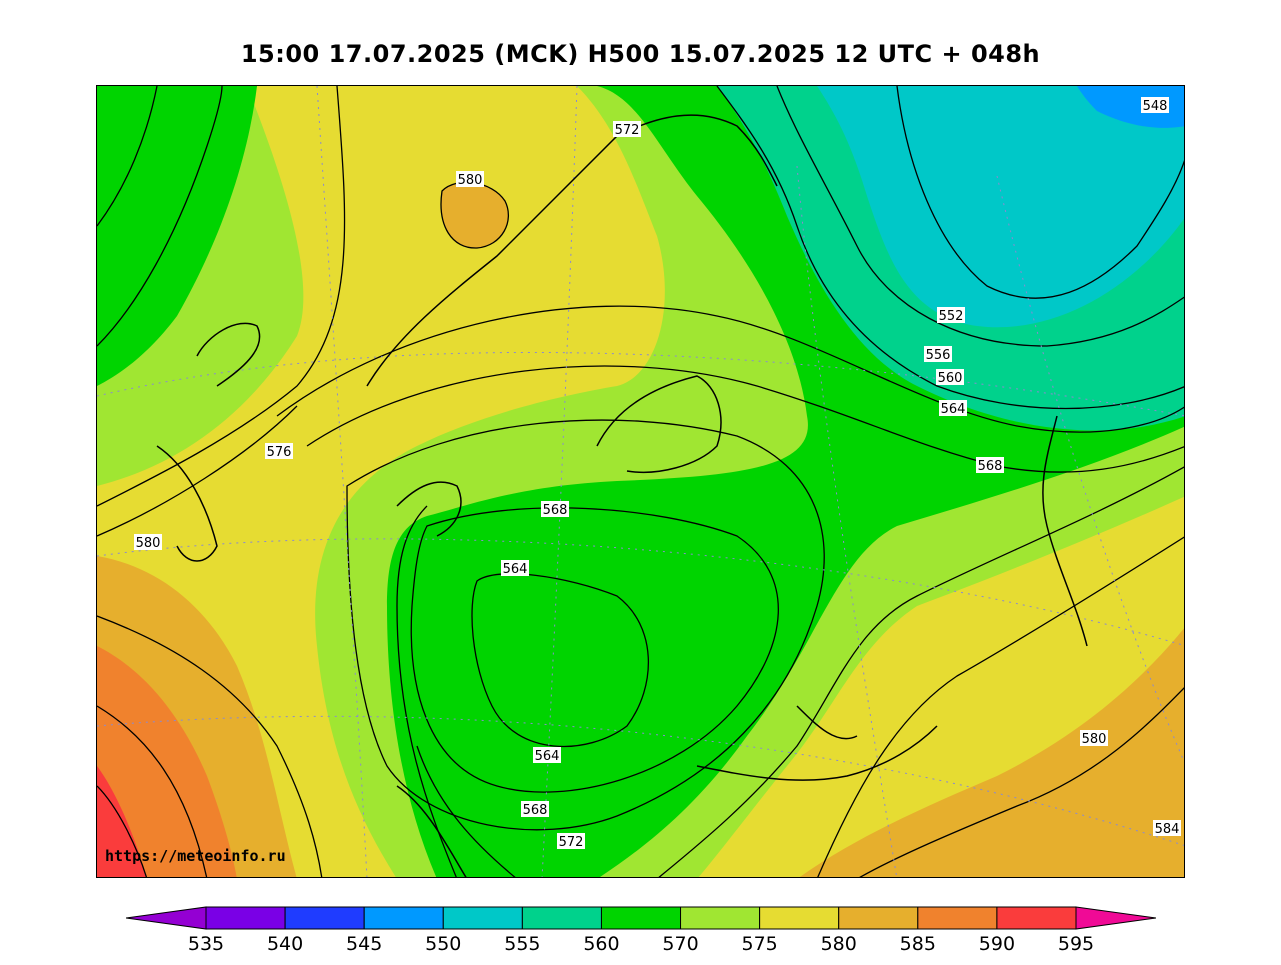 The image size is (1281, 965). What do you see at coordinates (279, 452) in the screenshot?
I see `label-576: 576` at bounding box center [279, 452].